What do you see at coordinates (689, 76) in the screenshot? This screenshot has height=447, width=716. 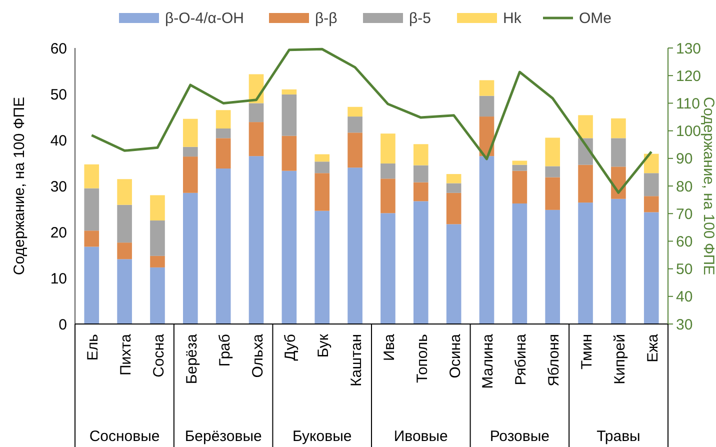 I see `y2-tick-label: 120` at bounding box center [689, 76].